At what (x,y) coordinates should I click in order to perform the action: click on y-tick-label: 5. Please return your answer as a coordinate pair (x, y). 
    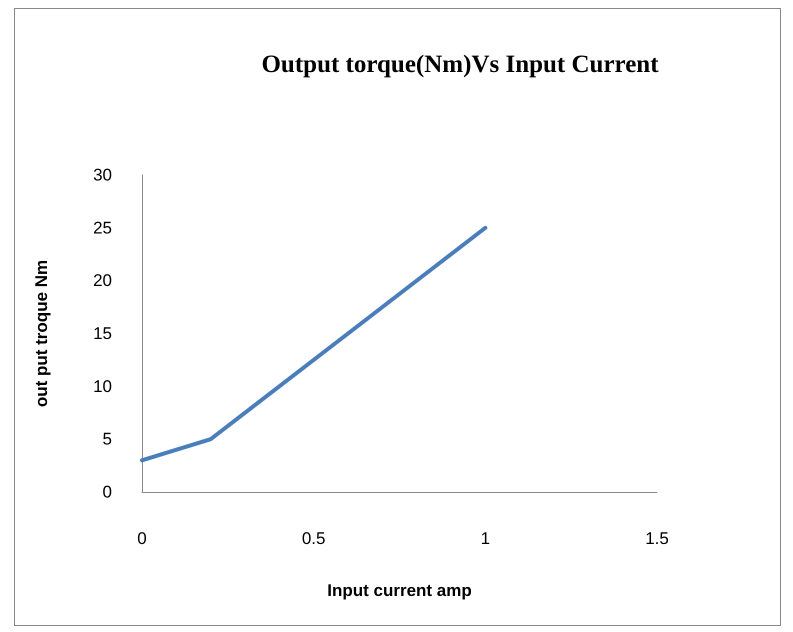
    Looking at the image, I should click on (107, 439).